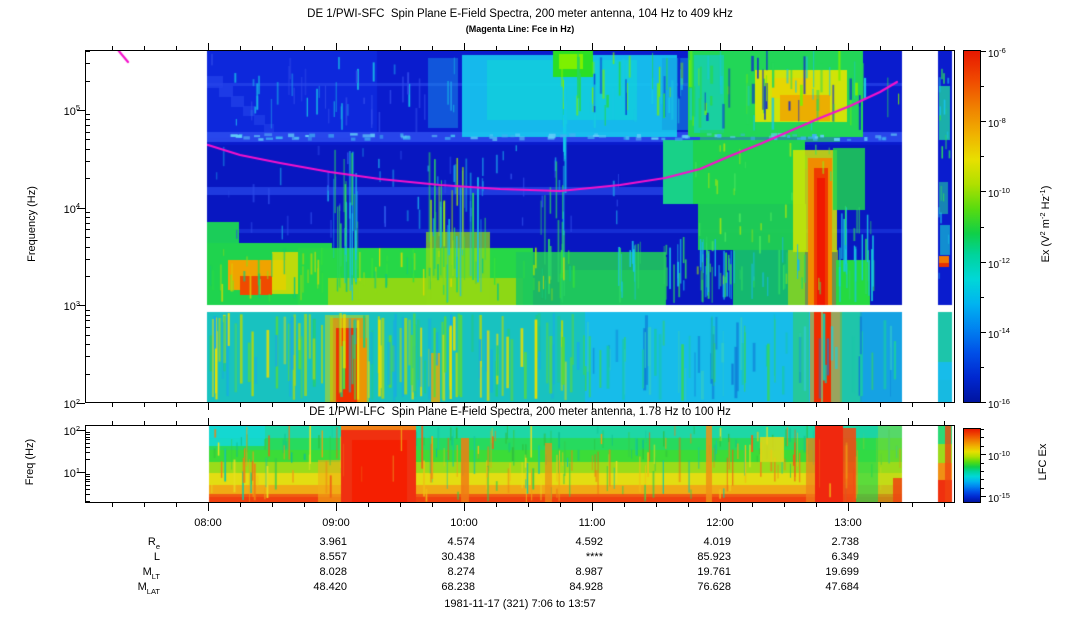  What do you see at coordinates (997, 123) in the screenshot?
I see `sfc-colorbar-tick-label: 10⁻⁸` at bounding box center [997, 123].